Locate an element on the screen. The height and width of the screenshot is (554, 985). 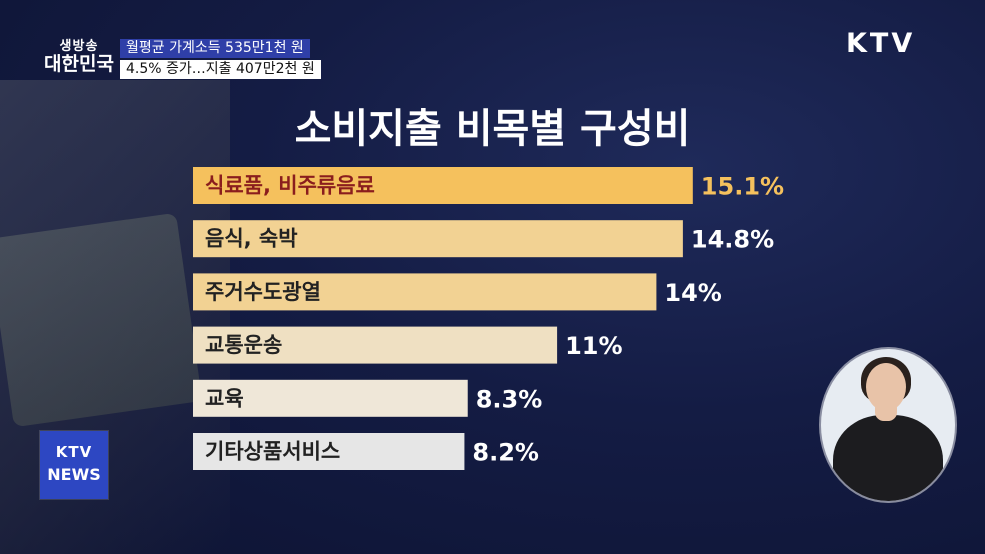
bar-value-label-0: 15.1% is located at coordinates (742, 187).